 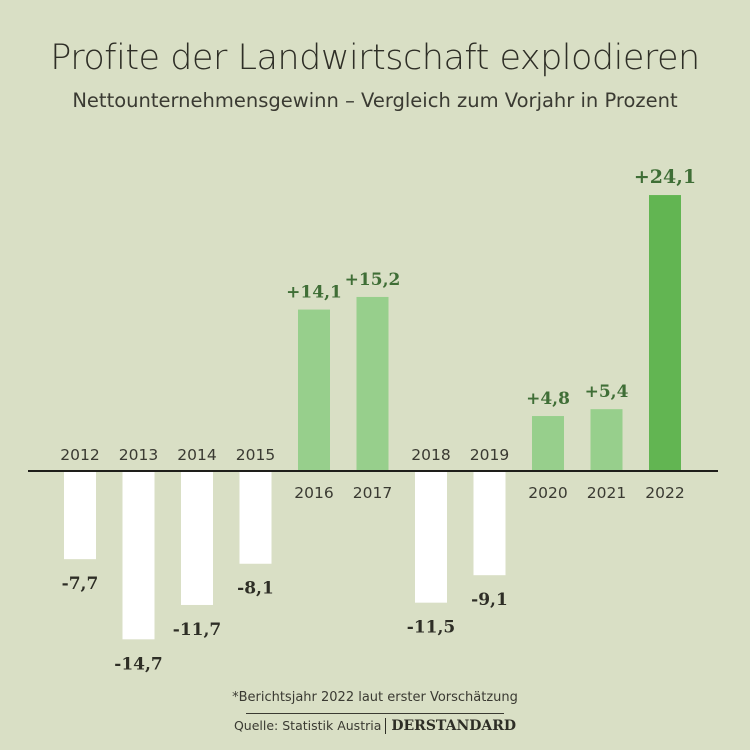 I want to click on year-label-2015: 2015, so click(x=255, y=455).